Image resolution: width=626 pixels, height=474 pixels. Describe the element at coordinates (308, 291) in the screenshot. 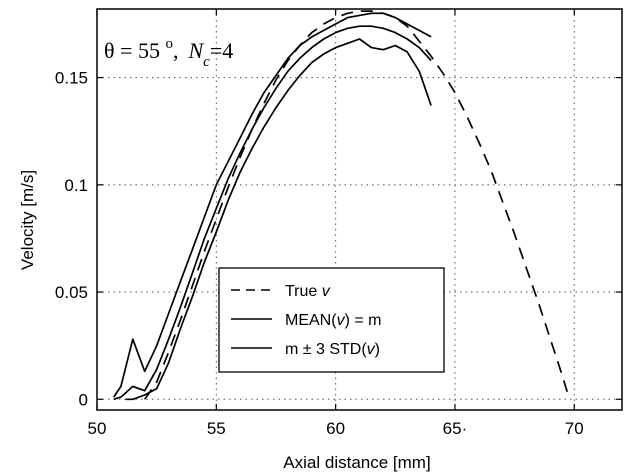

I see `legend-label-true-v: True v` at that location.